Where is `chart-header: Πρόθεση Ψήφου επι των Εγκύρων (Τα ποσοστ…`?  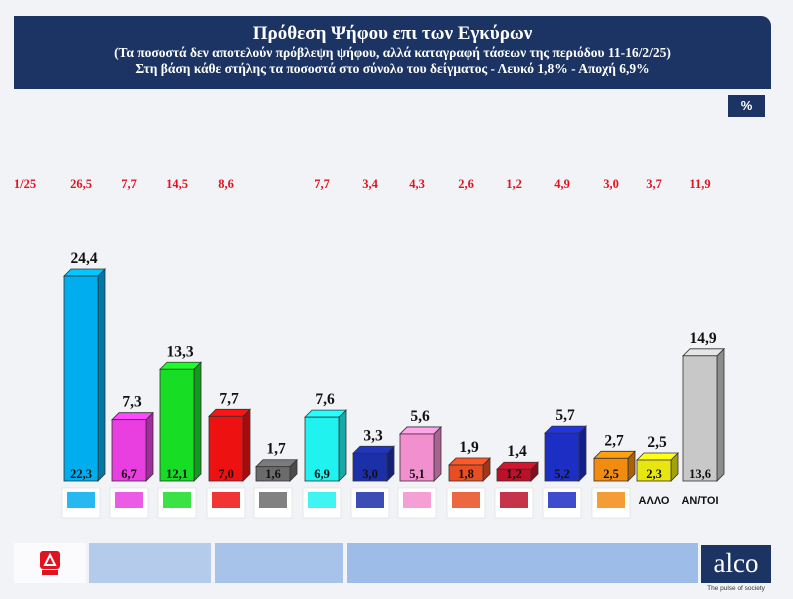
chart-header: Πρόθεση Ψήφου επι των Εγκύρων (Τα ποσοστ… is located at coordinates (392, 52).